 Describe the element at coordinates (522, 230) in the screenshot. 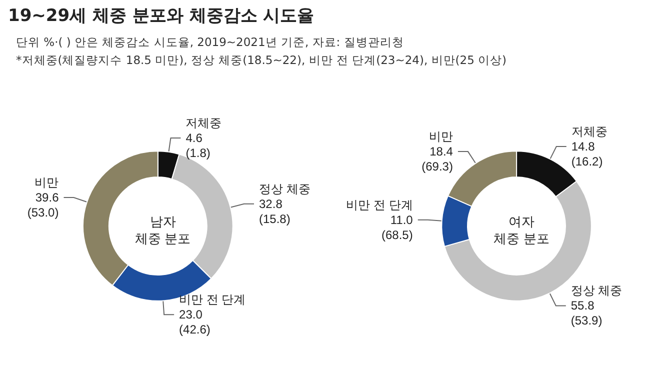

I see `text: 여자 체중 분포` at that location.